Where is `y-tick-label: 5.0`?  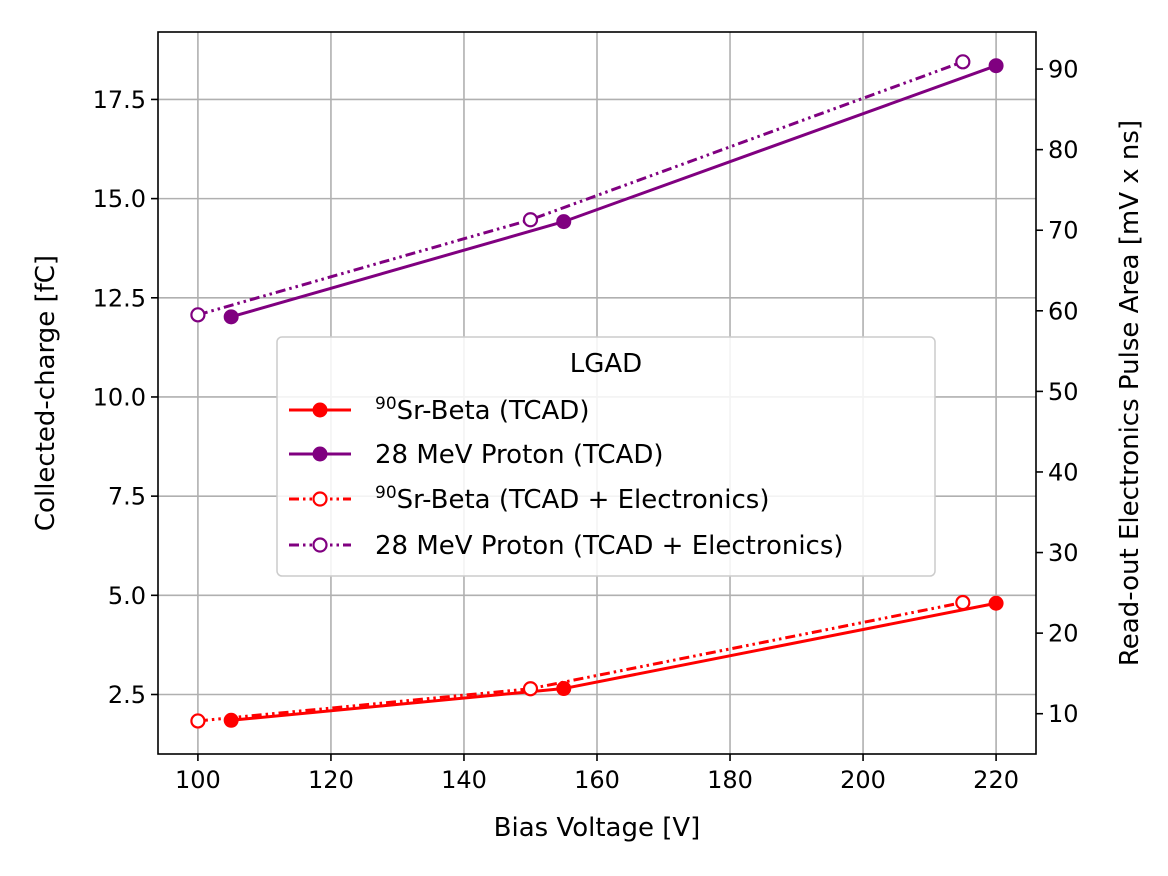 y-tick-label: 5.0 is located at coordinates (127, 596).